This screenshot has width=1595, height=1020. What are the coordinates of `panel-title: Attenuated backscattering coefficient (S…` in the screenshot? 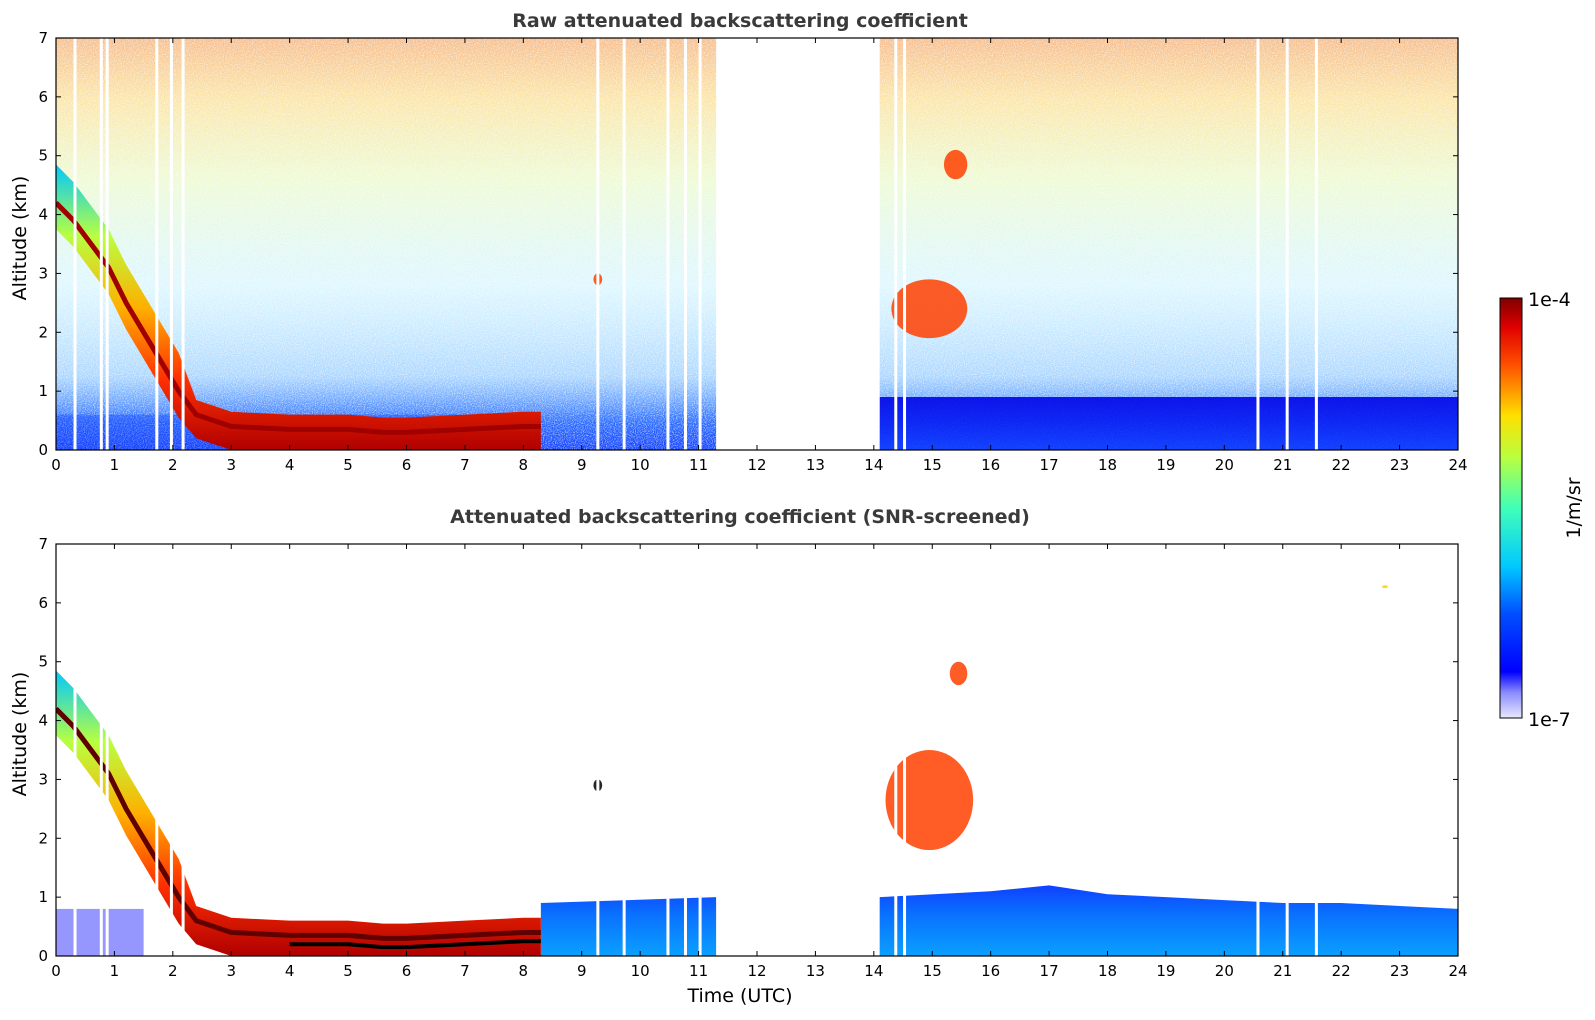 It's located at (740, 517).